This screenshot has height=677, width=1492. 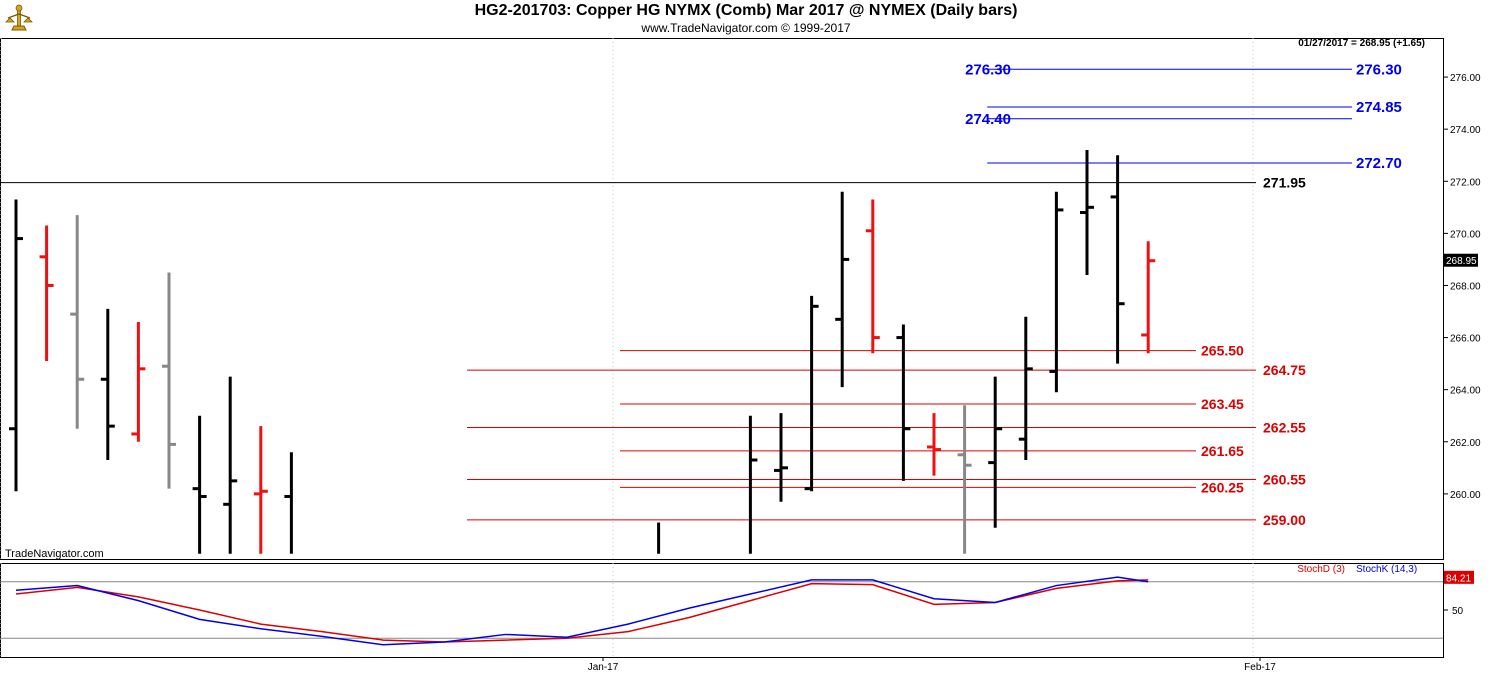 I want to click on trade-navigator-logo-icon, so click(x=19, y=18).